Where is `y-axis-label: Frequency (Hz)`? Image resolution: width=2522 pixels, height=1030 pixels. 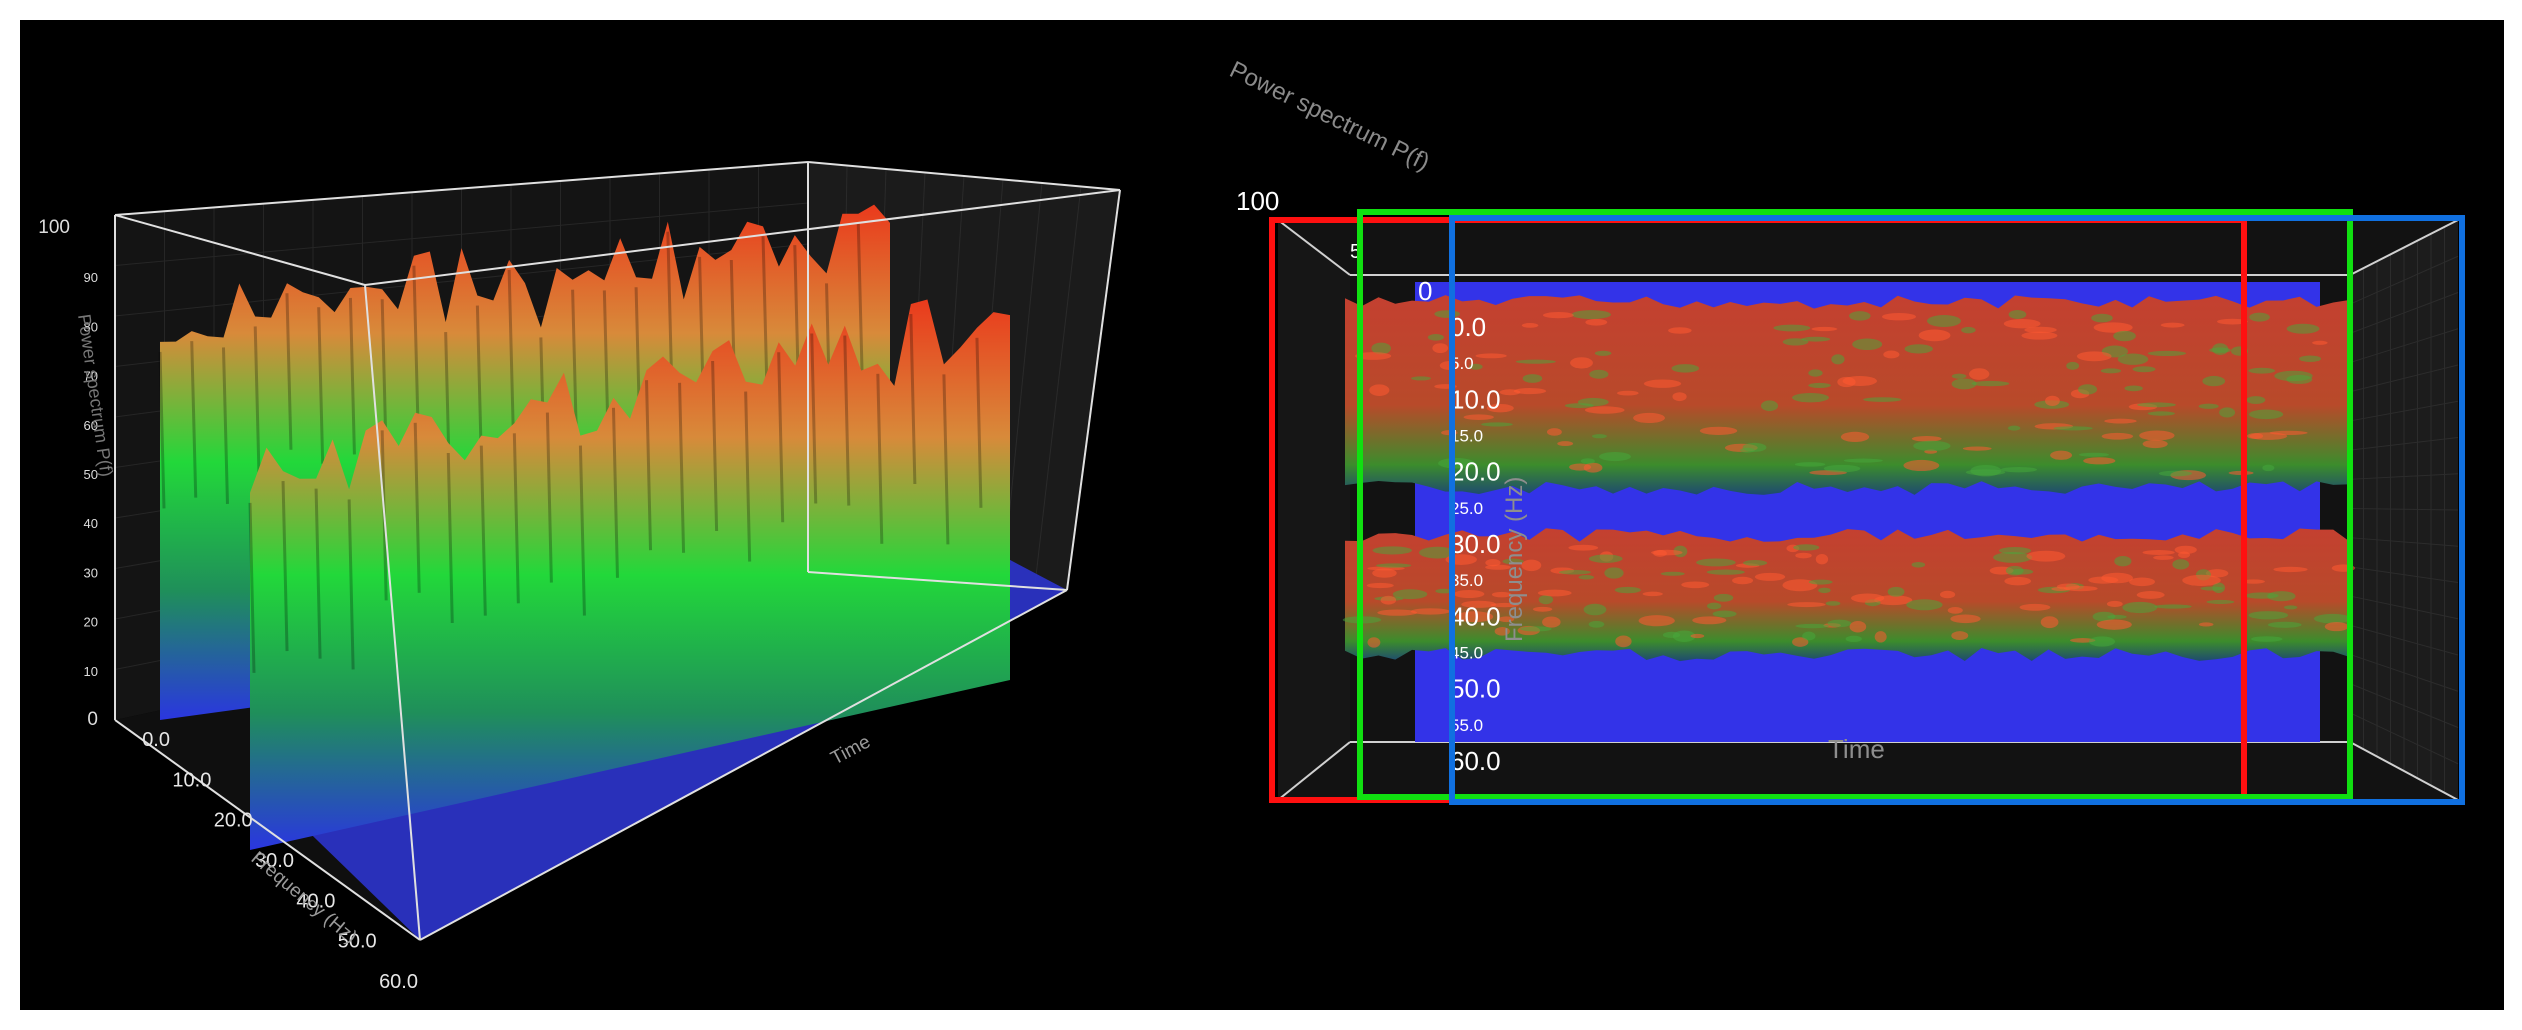
y-axis-label: Frequency (Hz) is located at coordinates (1514, 559).